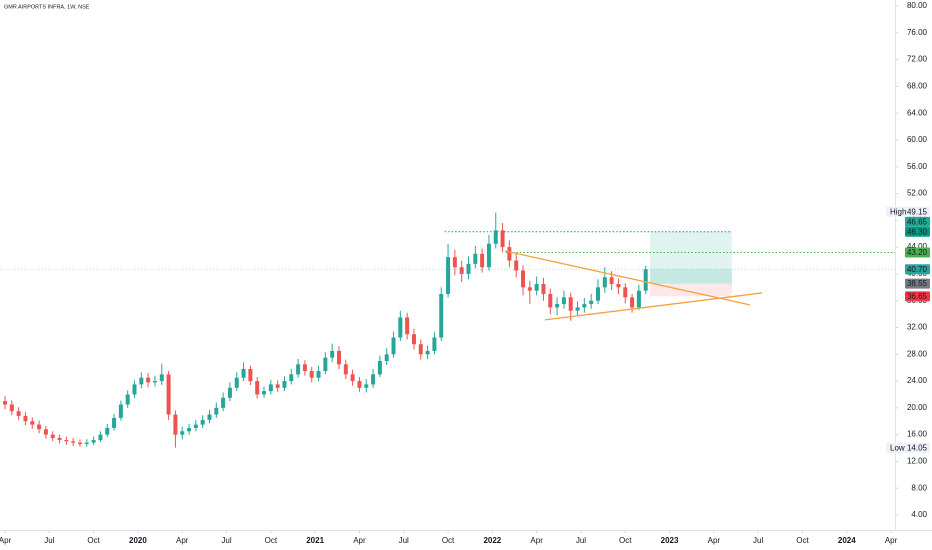 The width and height of the screenshot is (932, 550). Describe the element at coordinates (917, 283) in the screenshot. I see `price-label: 38.55` at that location.